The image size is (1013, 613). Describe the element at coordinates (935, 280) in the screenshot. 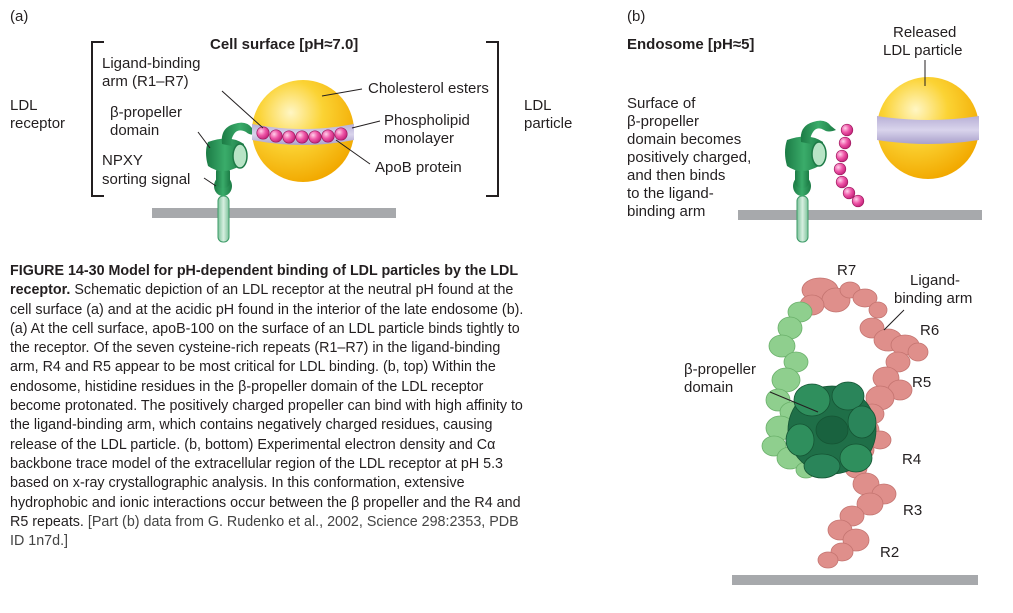

I see `ligand-arm-label-1: Ligand-` at that location.